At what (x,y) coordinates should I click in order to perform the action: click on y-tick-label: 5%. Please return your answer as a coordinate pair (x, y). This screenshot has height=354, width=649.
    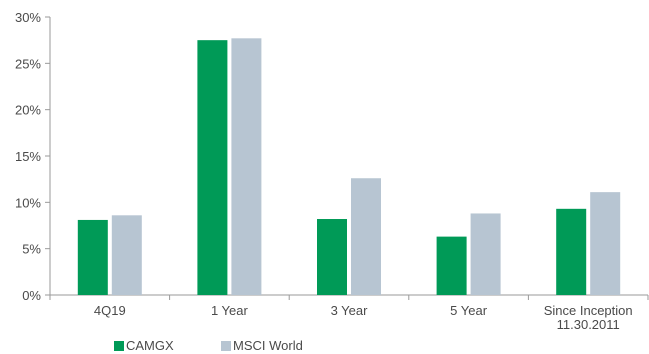
    Looking at the image, I should click on (31, 249).